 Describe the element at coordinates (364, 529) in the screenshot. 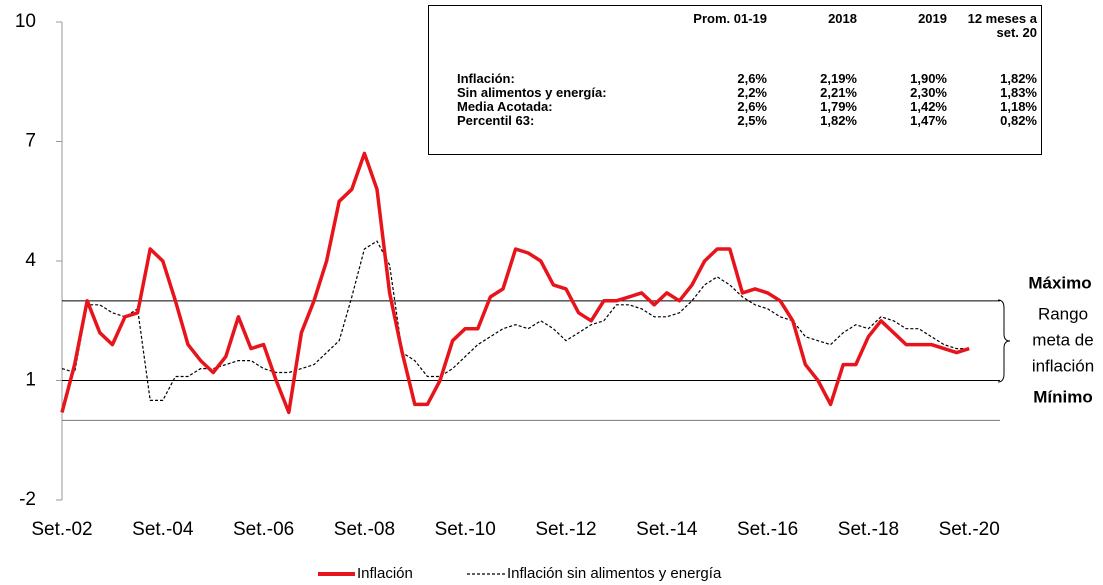

I see `x-tick-label: Set.-08` at that location.